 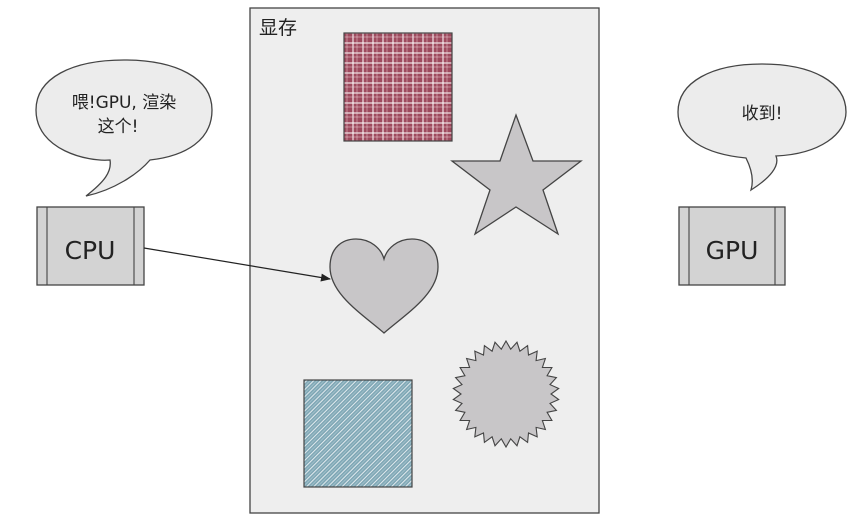 I want to click on cpu-chip, so click(x=90, y=246).